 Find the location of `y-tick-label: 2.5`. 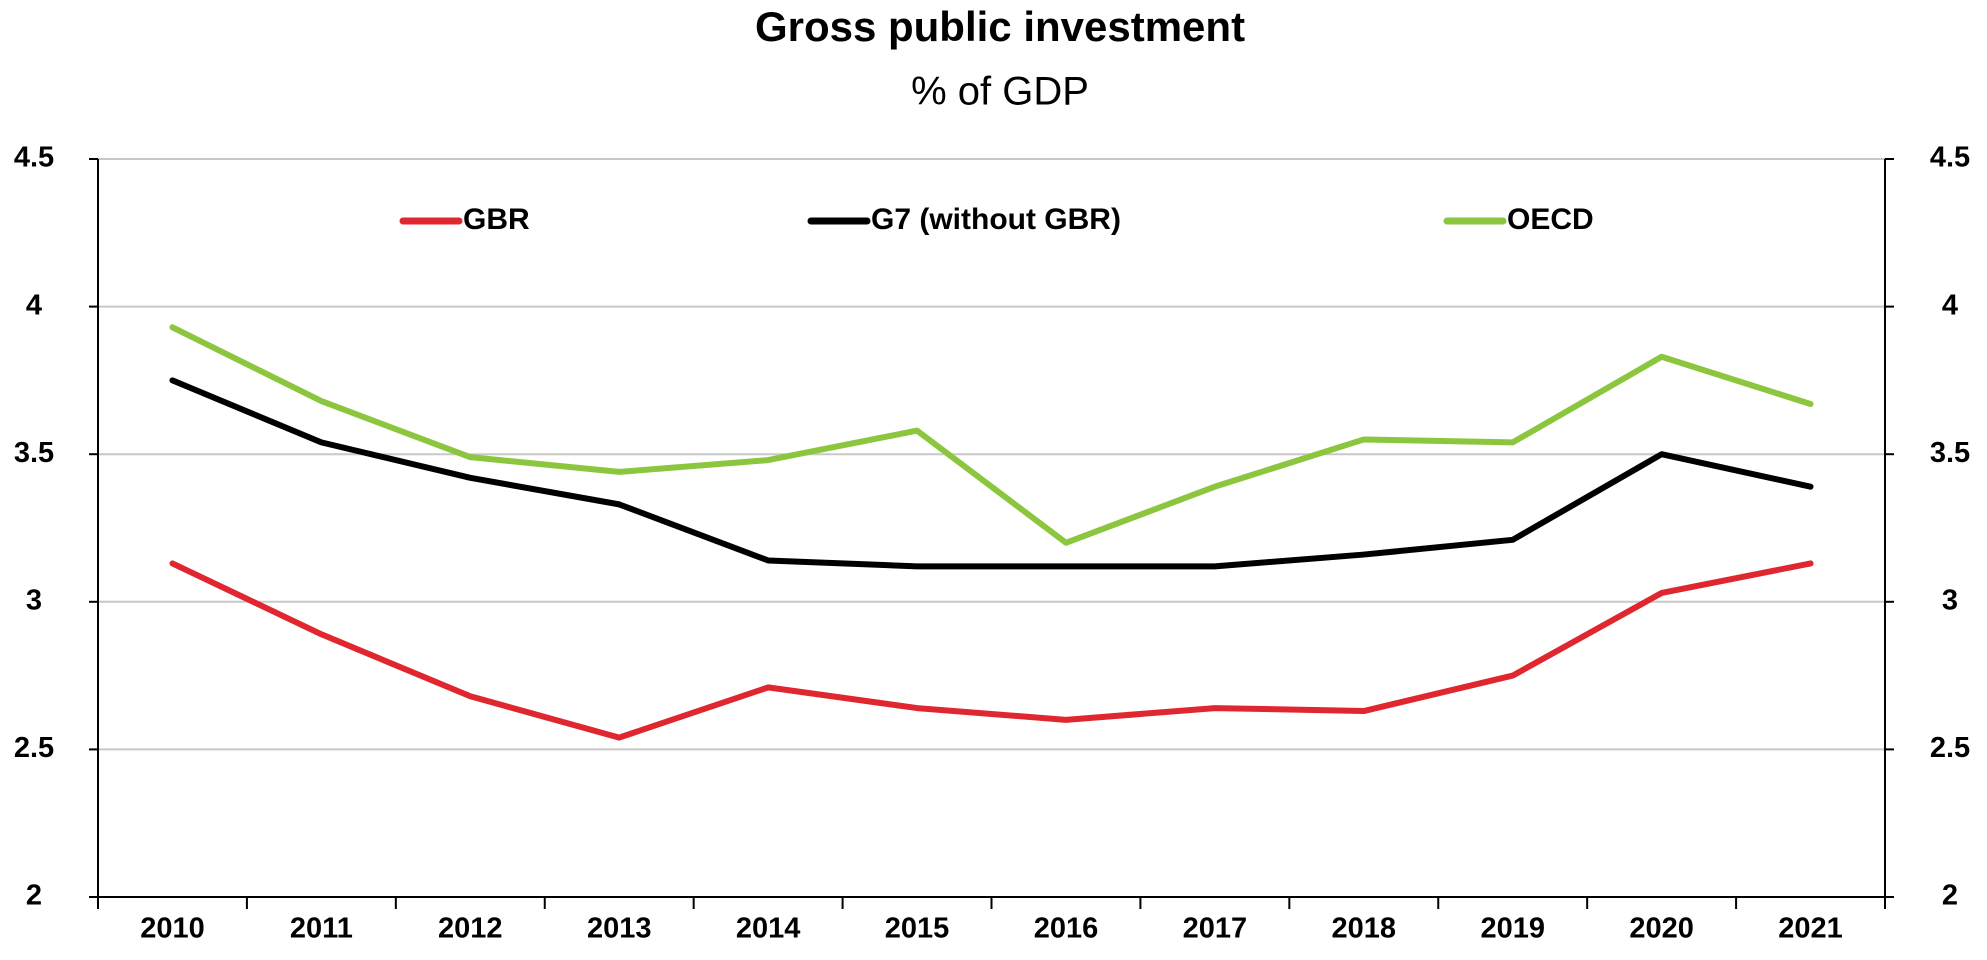

y-tick-label: 2.5 is located at coordinates (34, 748).